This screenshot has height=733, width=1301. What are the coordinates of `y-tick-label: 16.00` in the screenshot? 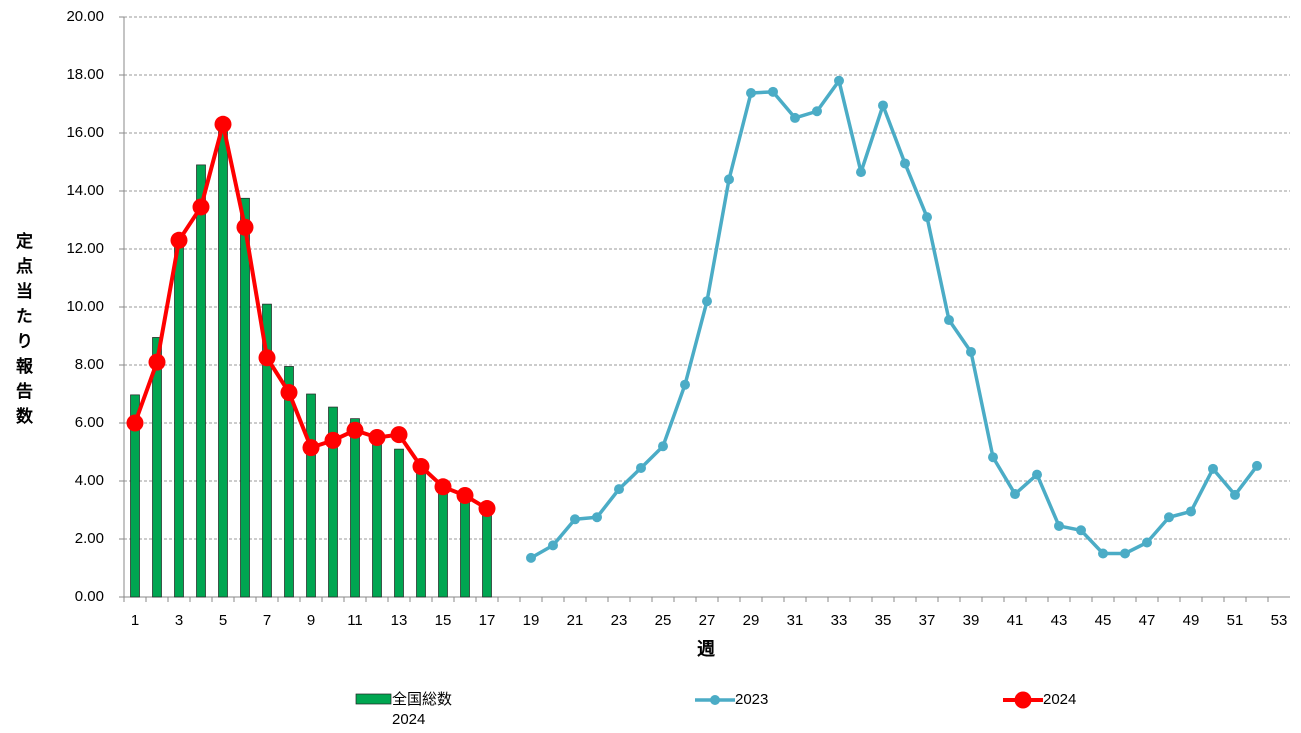 It's located at (85, 132).